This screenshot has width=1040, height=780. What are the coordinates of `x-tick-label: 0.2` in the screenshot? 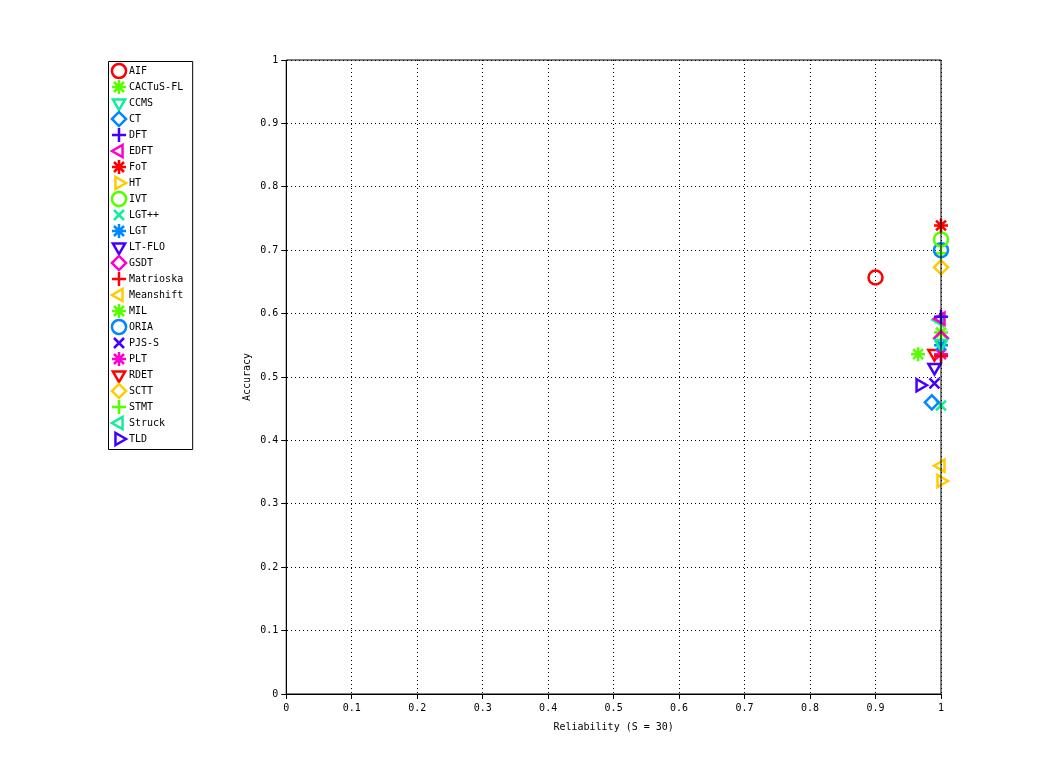 It's located at (417, 707).